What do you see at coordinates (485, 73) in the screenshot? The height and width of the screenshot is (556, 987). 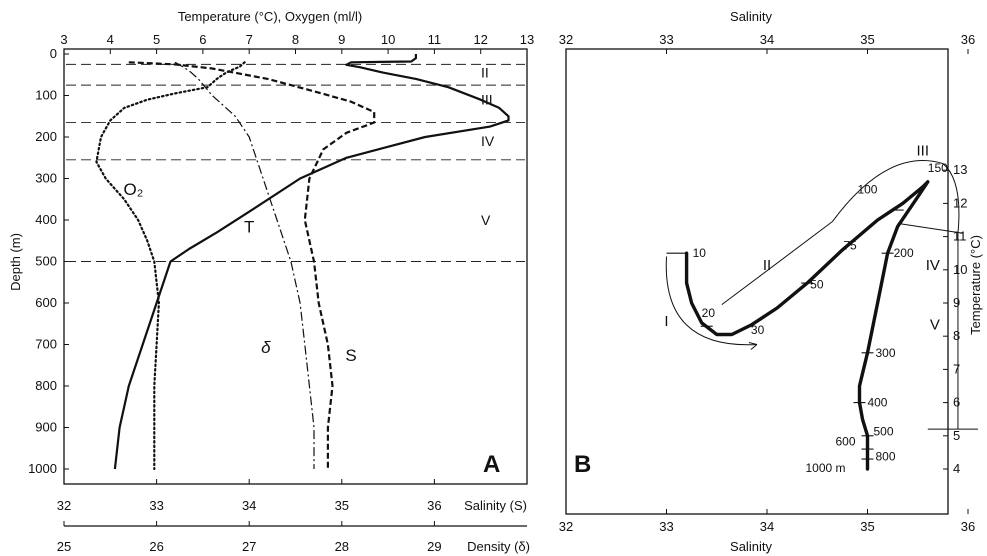 I see `layer-label: II` at bounding box center [485, 73].